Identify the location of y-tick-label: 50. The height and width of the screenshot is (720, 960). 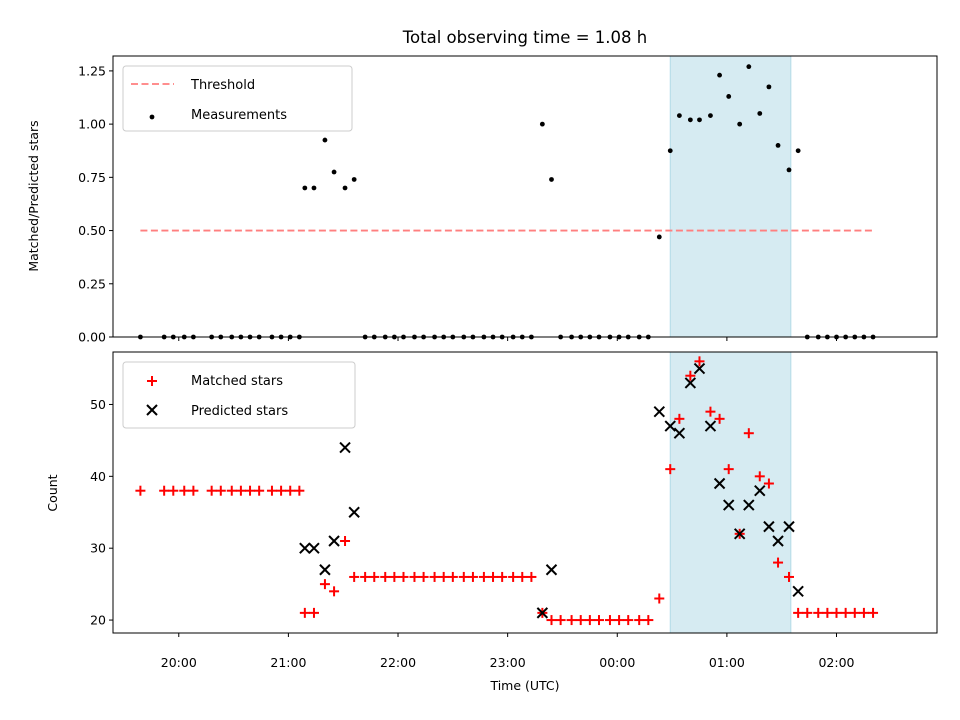
(98, 404).